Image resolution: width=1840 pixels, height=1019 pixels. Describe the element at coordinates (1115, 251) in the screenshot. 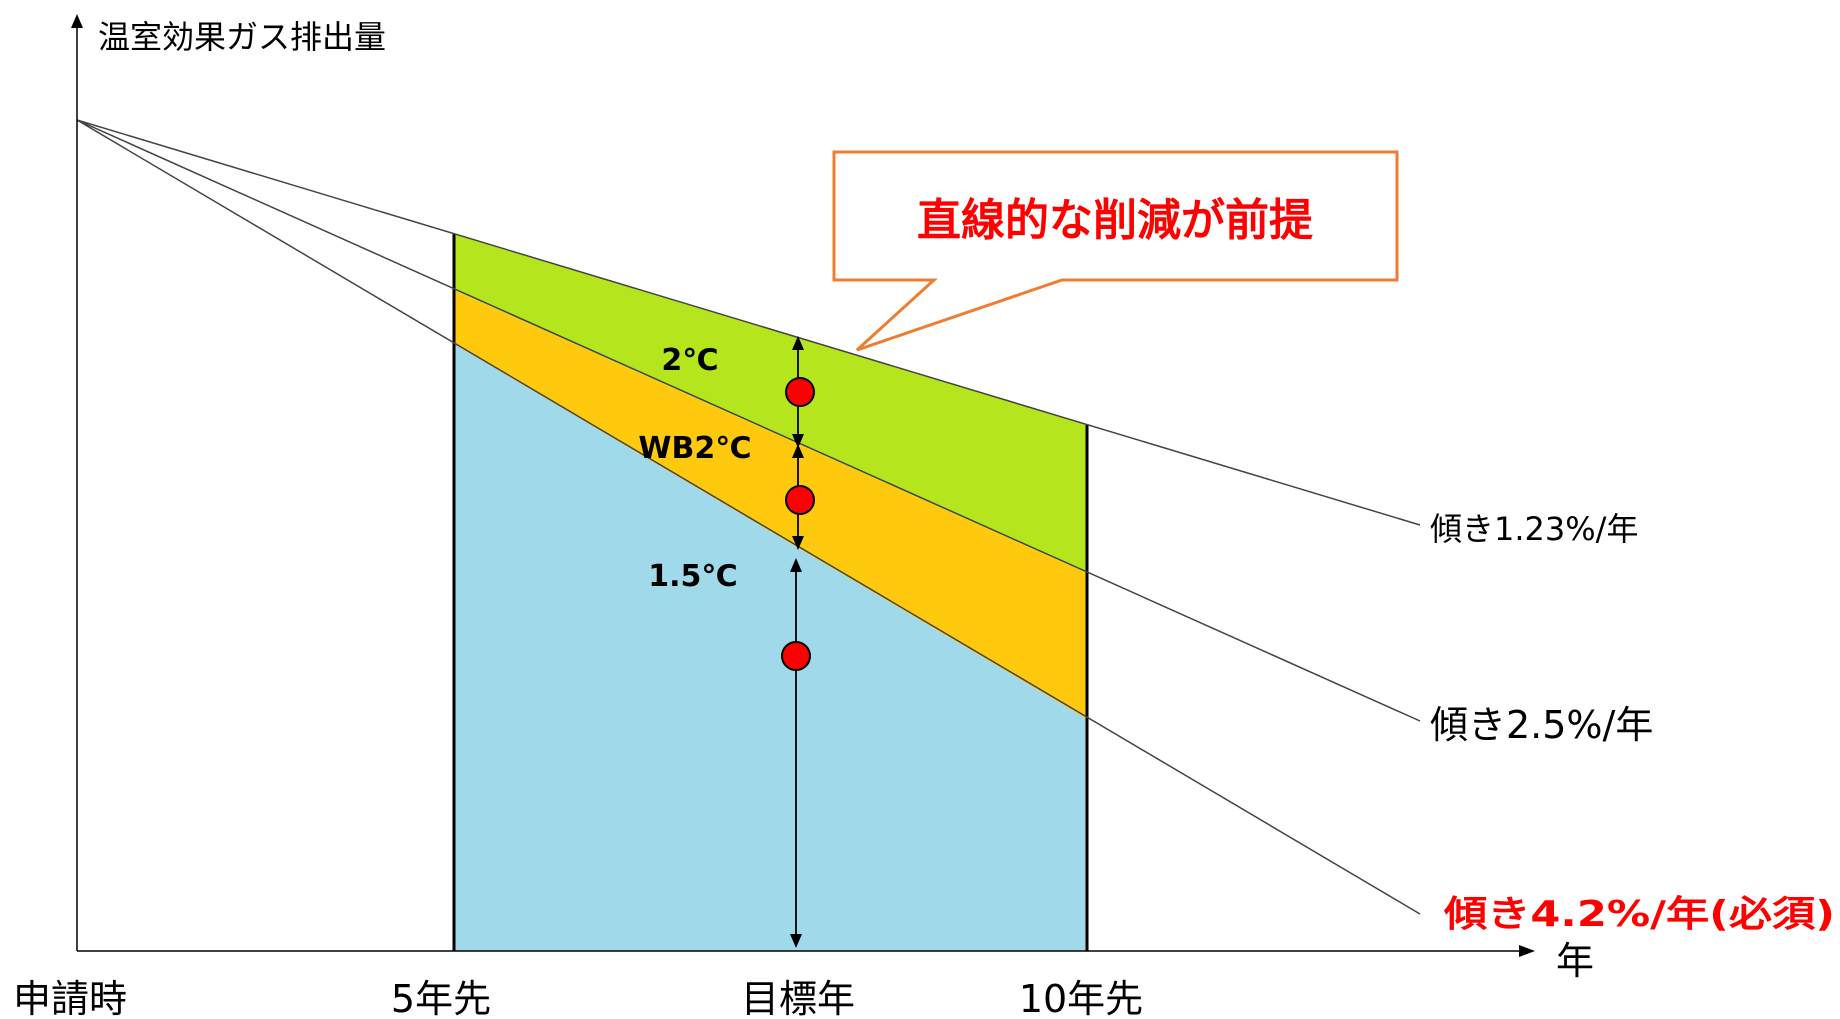

I see `callout-box: 直線的な削減が前提` at that location.